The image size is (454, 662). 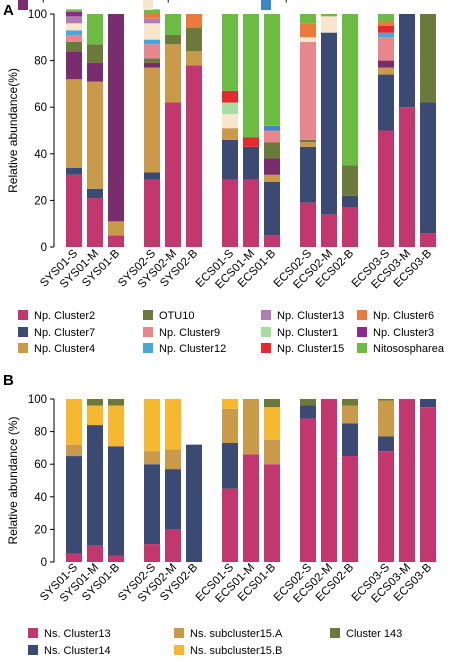 What do you see at coordinates (64, 333) in the screenshot?
I see `panel-a-legend-label: Np. Cluster7` at bounding box center [64, 333].